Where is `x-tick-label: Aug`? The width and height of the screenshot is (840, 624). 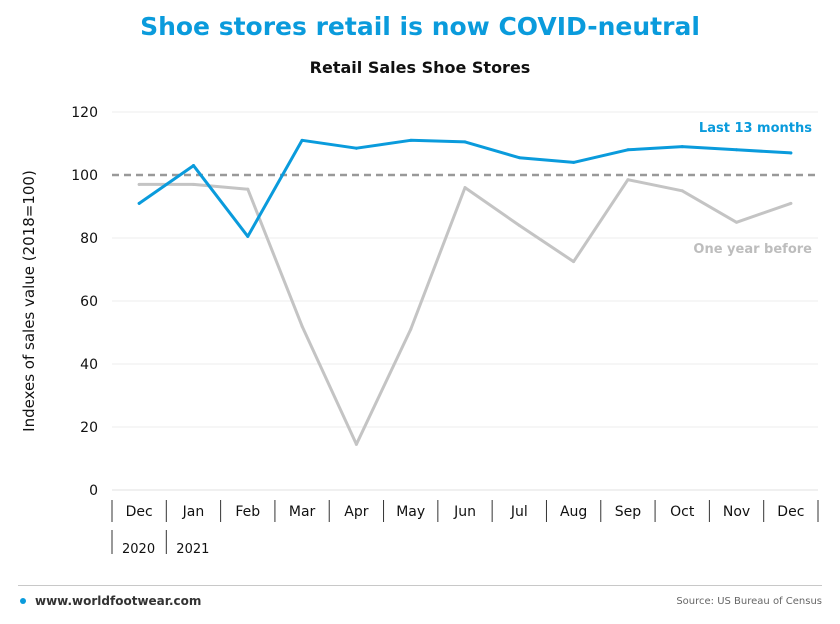 x-tick-label: Aug is located at coordinates (573, 512).